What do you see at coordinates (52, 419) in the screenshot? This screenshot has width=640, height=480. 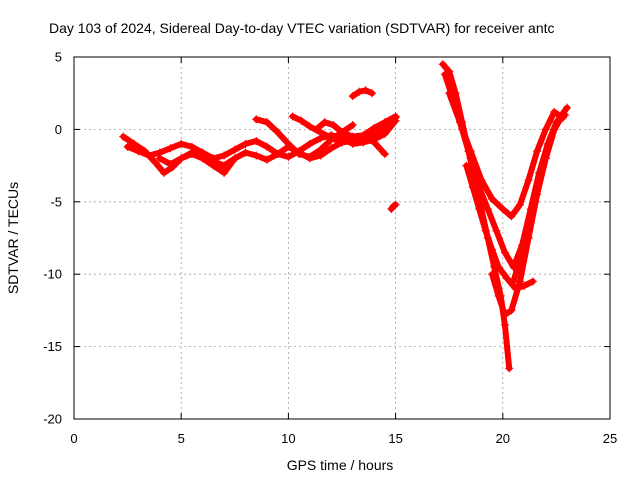 I see `y-tick-label: -20` at bounding box center [52, 419].